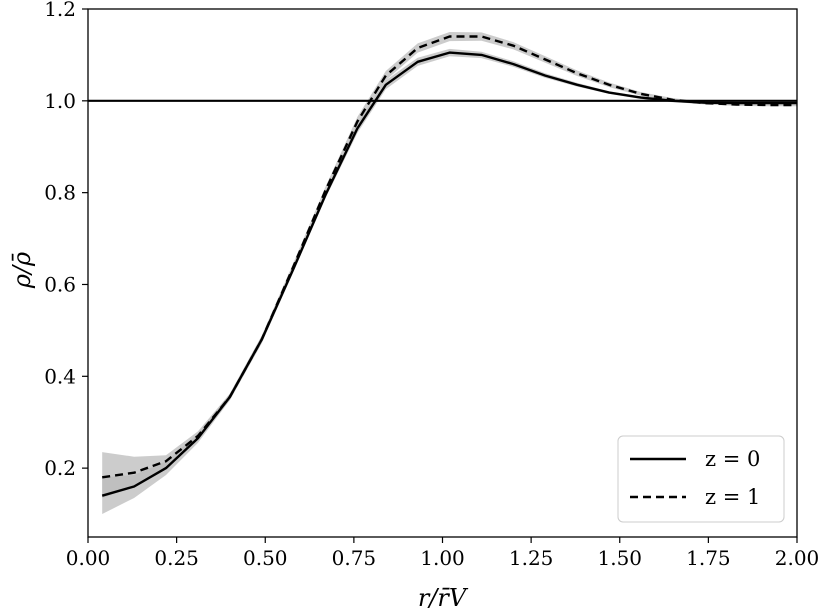 The image size is (821, 615). What do you see at coordinates (797, 558) in the screenshot?
I see `x-tick-label: 2.00` at bounding box center [797, 558].